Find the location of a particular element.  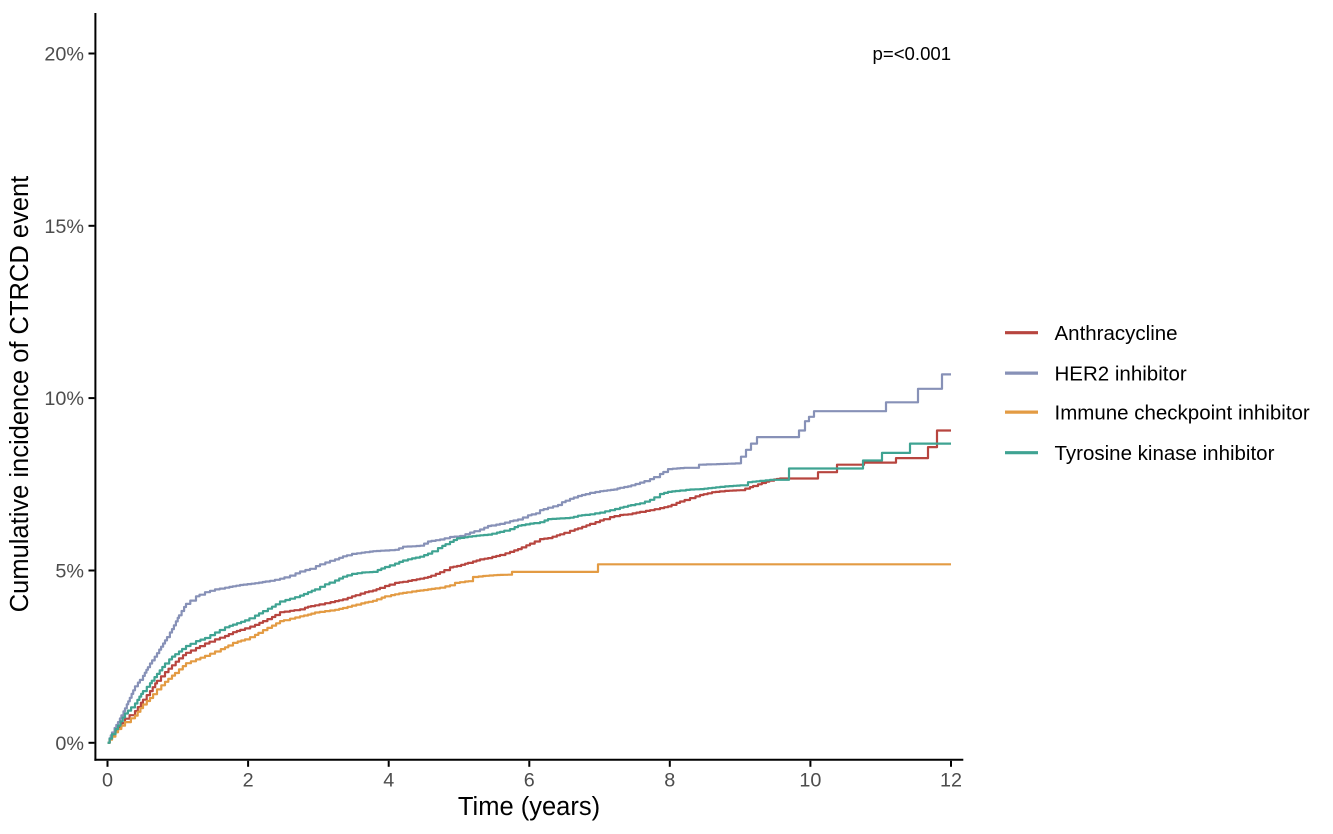

svg-text: Time (years) is located at coordinates (529, 807).